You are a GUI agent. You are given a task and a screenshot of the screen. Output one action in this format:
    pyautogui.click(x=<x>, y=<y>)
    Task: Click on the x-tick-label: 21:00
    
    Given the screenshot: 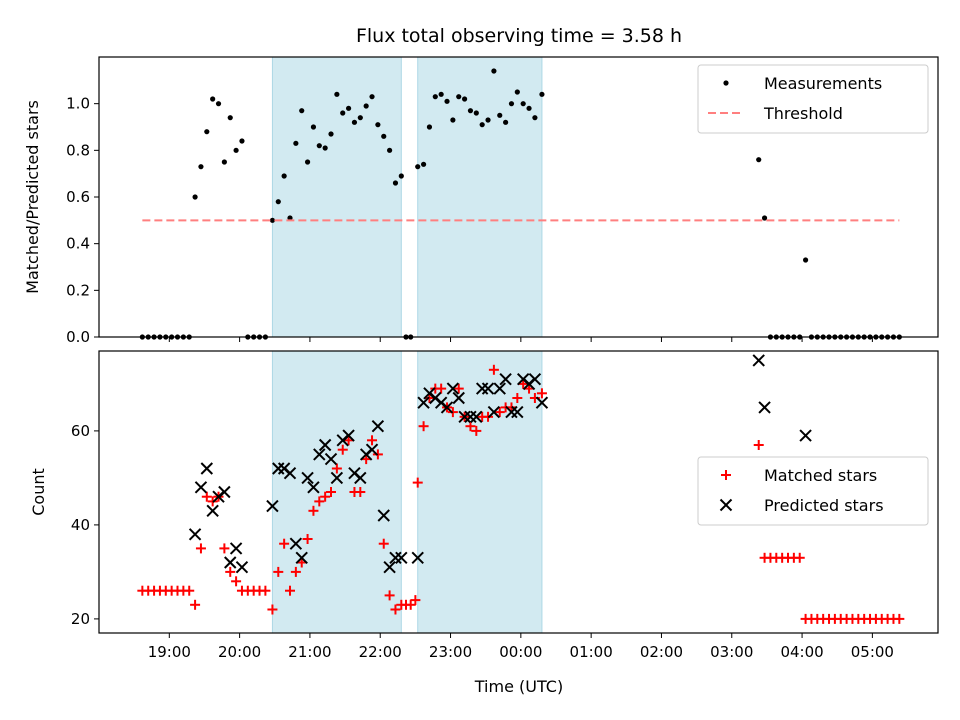 What is the action you would take?
    pyautogui.click(x=309, y=652)
    